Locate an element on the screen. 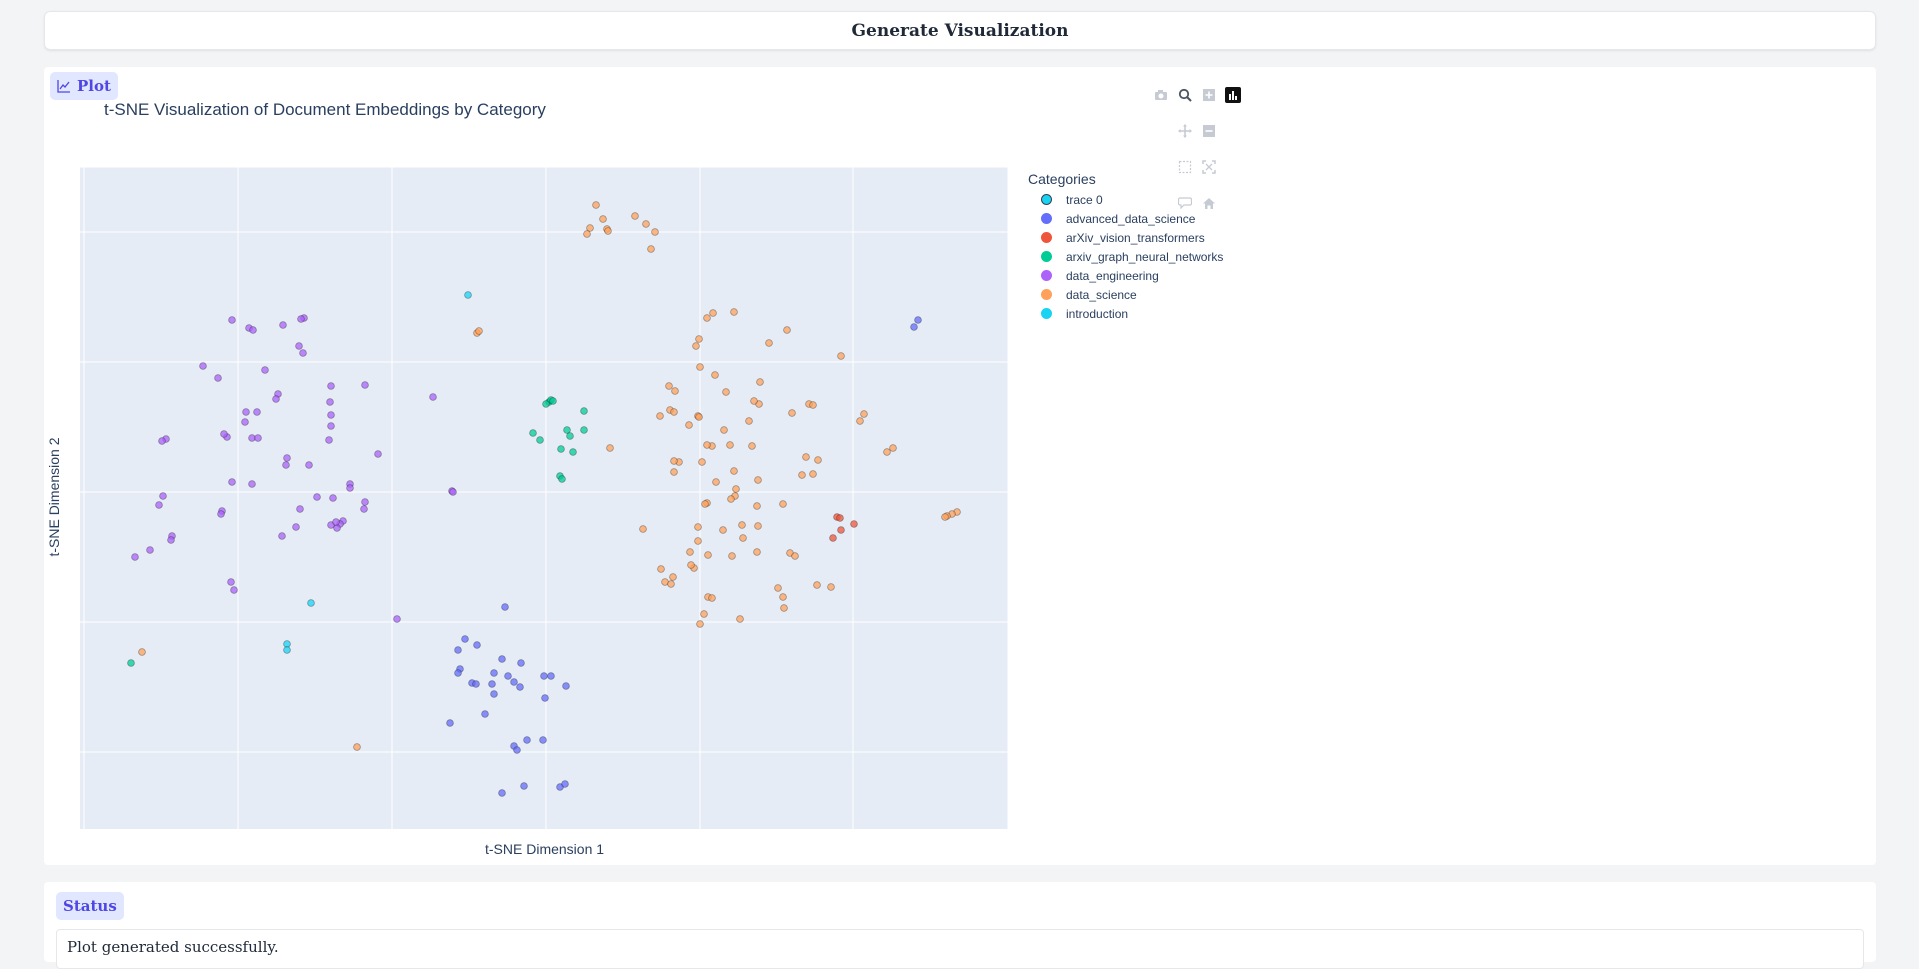 Image resolution: width=1919 pixels, height=969 pixels. box-select-icon is located at coordinates (1185, 167).